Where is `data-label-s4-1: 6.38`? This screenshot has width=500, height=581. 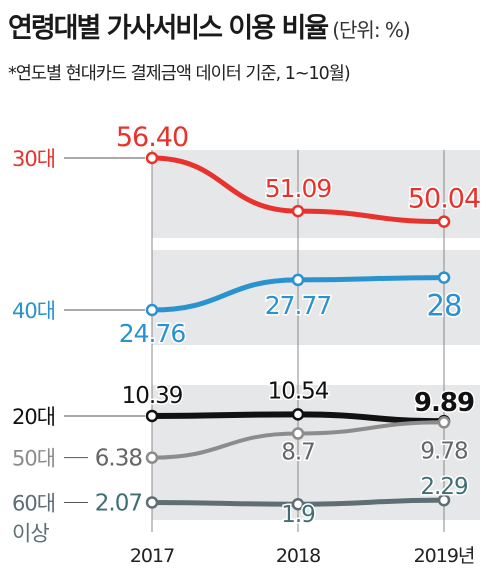
data-label-s4-1: 6.38 is located at coordinates (119, 459).